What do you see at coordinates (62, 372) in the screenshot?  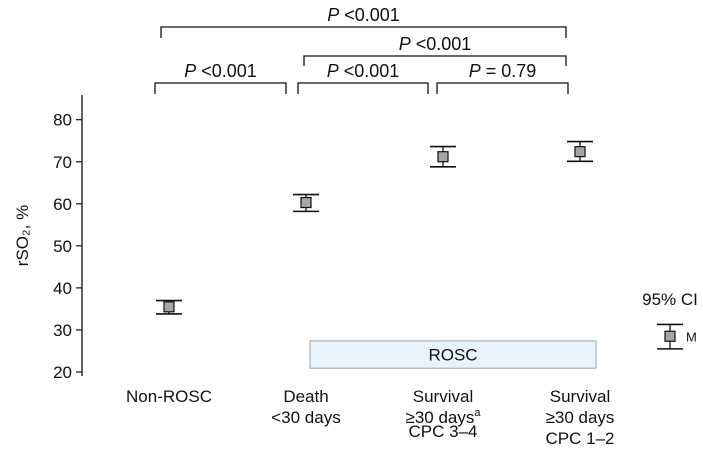 I see `y-tick-label: 20` at bounding box center [62, 372].